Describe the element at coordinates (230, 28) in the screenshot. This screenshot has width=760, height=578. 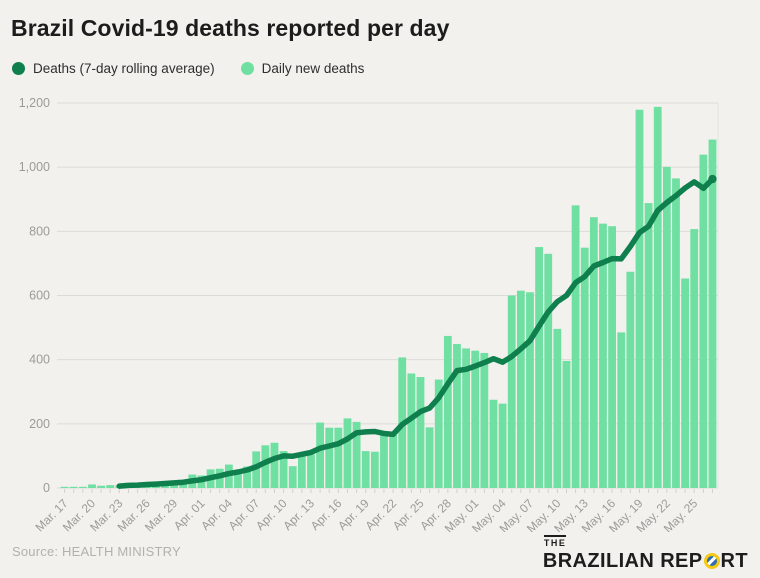
I see `page-title: Brazil Covid-19 deaths reported per day` at that location.